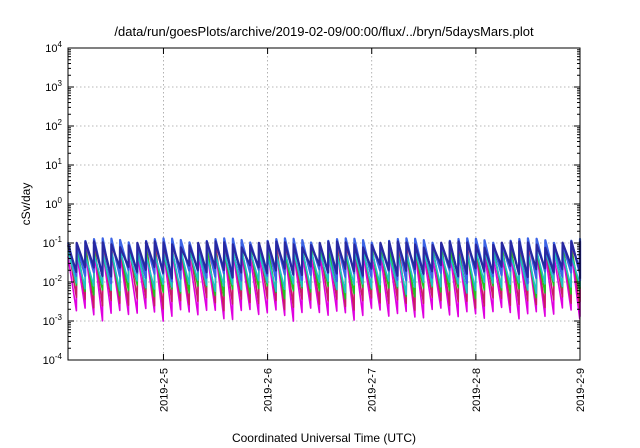 This screenshot has height=448, width=640. What do you see at coordinates (269, 390) in the screenshot?
I see `x-tick-label: 2019-2-6` at bounding box center [269, 390].